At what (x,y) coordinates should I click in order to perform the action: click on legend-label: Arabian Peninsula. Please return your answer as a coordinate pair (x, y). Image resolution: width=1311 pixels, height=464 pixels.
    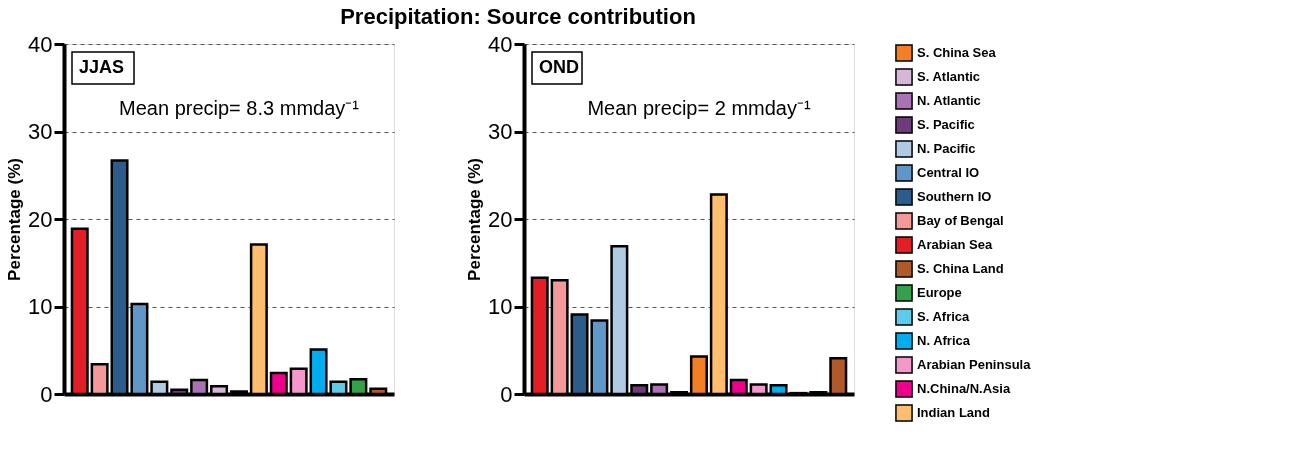
    Looking at the image, I should click on (974, 364).